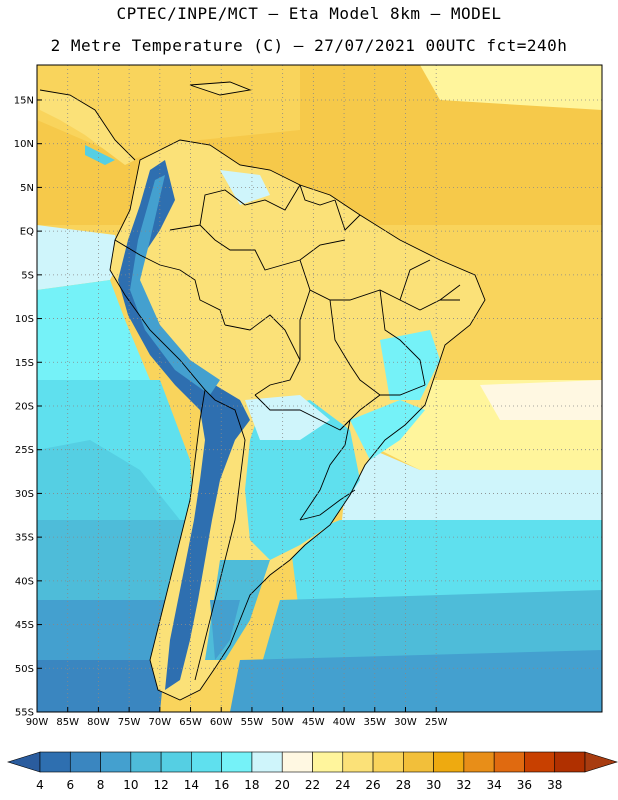  I want to click on longitude-label: 50W, so click(282, 722).